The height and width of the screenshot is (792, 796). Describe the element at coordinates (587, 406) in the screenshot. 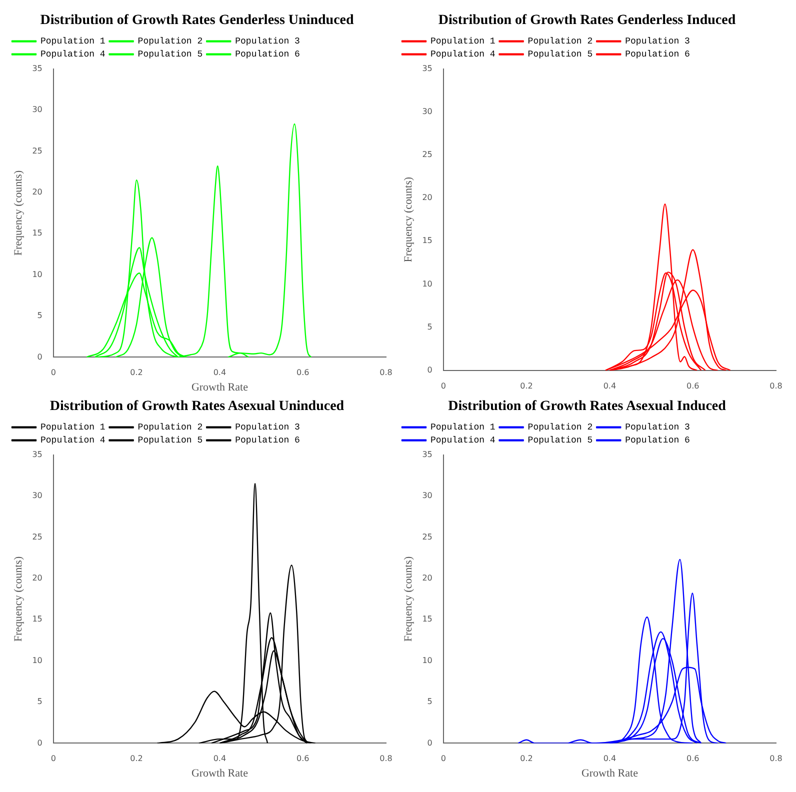

I see `chart-title: Distribution of Growth Rates Asexual Induced` at that location.